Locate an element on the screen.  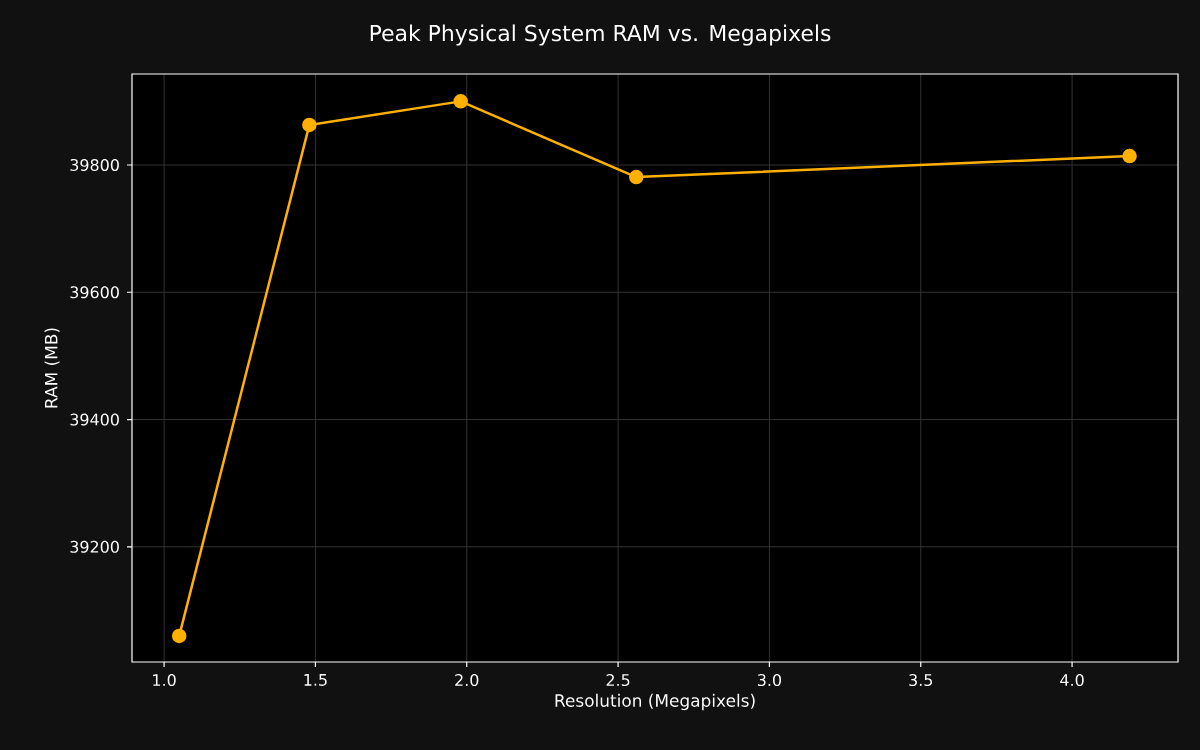
x-axis-title: Resolution (Megapixels) is located at coordinates (655, 702).